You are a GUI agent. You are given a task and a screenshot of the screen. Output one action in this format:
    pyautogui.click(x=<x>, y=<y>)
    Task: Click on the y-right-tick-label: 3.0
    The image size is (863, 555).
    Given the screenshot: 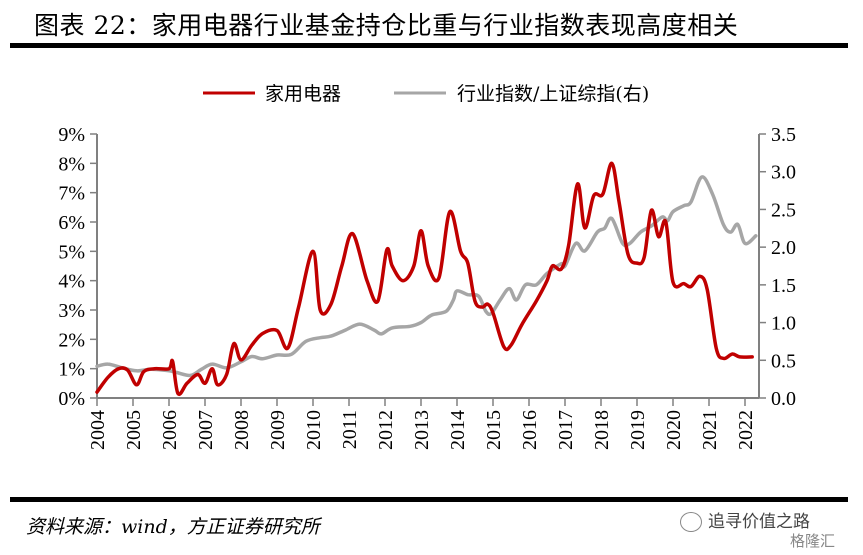 What is the action you would take?
    pyautogui.click(x=783, y=173)
    